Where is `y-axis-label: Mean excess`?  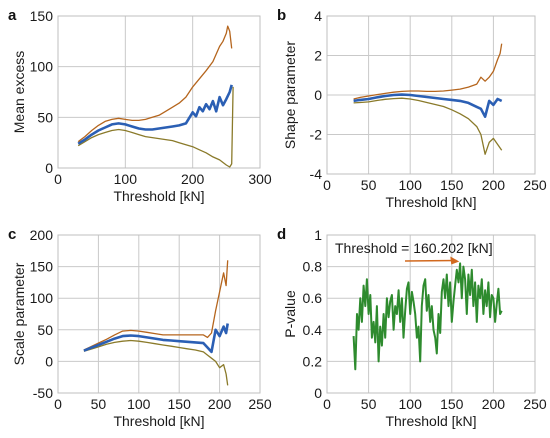
y-axis-label: Mean excess is located at coordinates (19, 92).